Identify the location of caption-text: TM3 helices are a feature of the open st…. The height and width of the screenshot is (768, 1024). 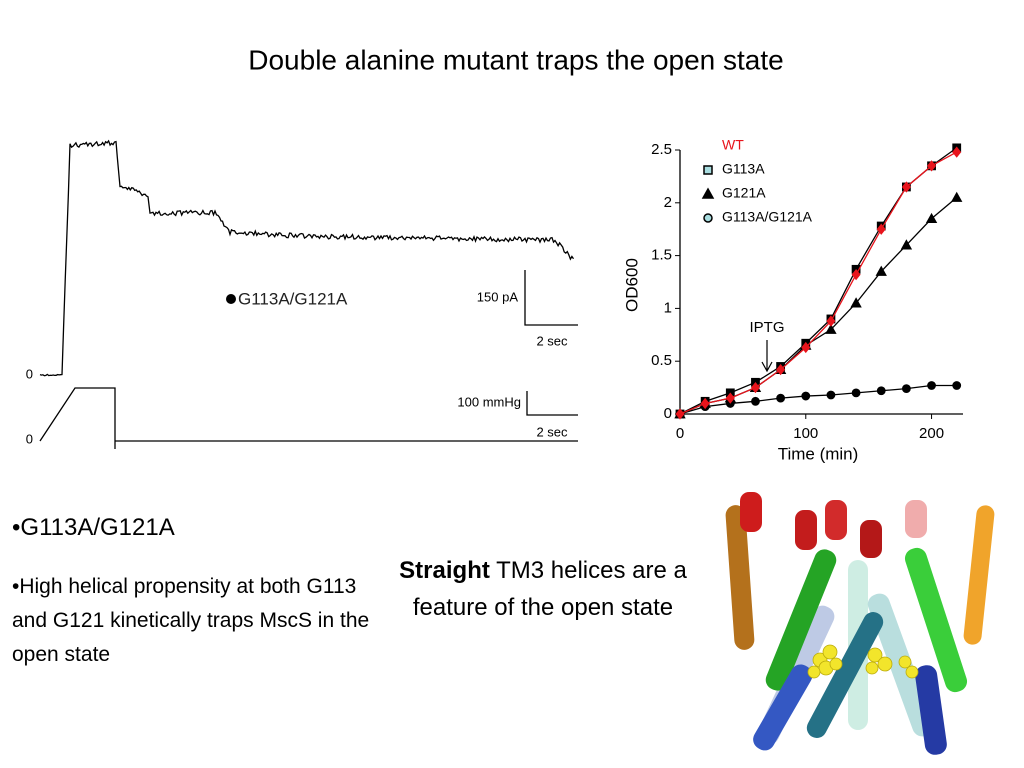
(549, 589).